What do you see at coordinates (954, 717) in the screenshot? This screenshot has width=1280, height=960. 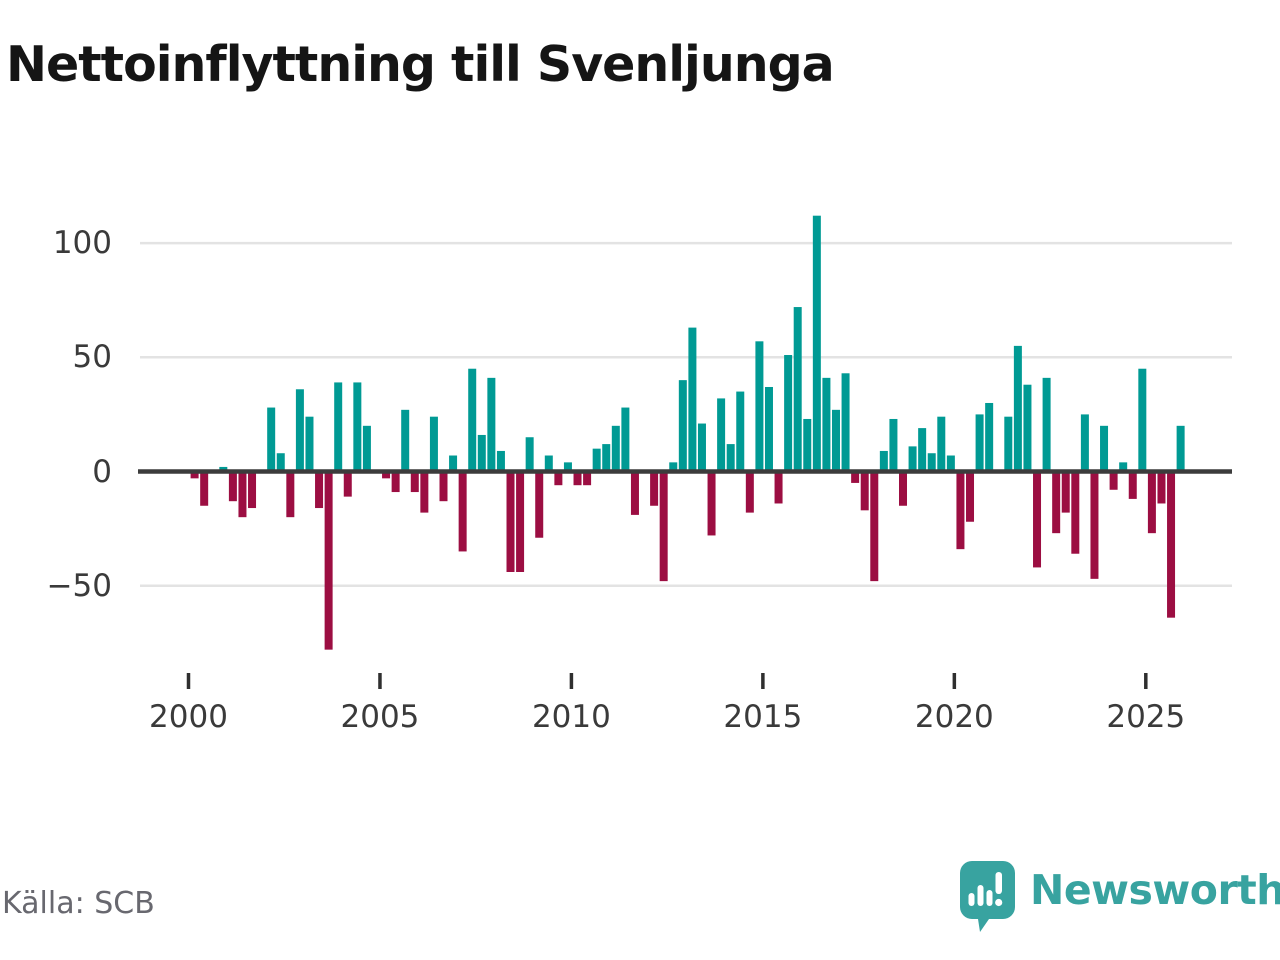 I see `x-axis-label: 2020` at bounding box center [954, 717].